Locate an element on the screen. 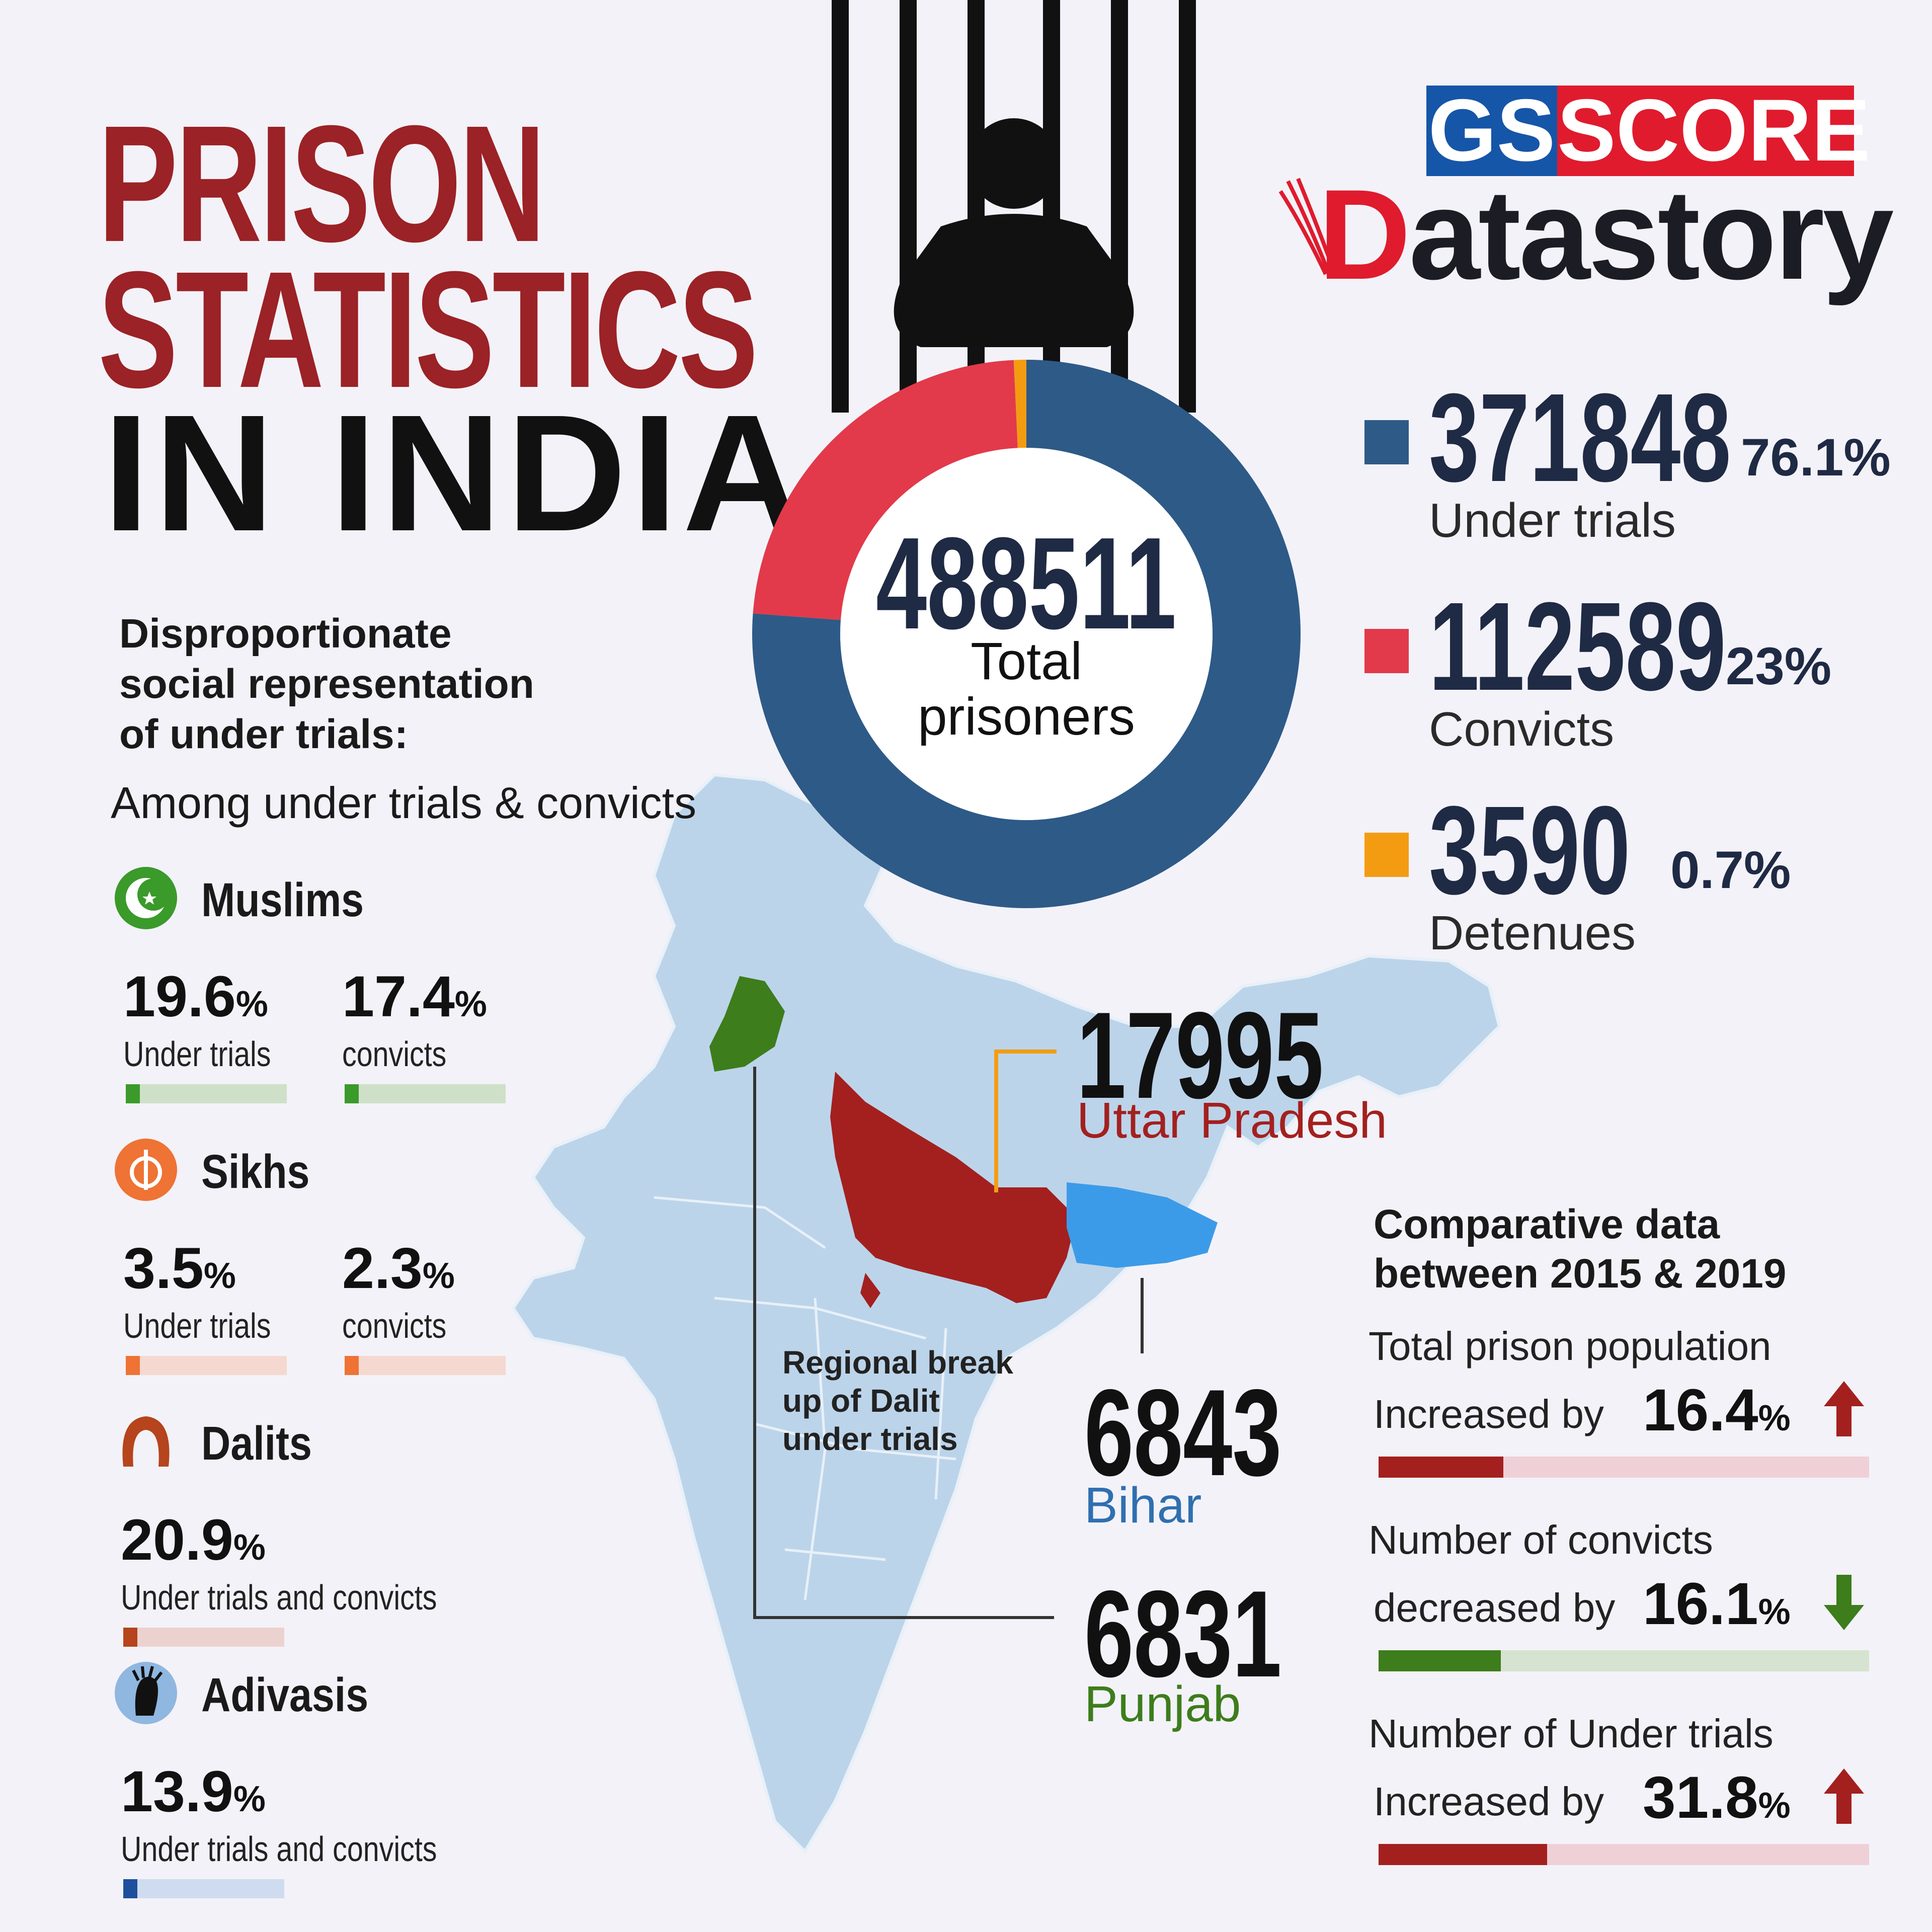  khanda-icon is located at coordinates (146, 1170).